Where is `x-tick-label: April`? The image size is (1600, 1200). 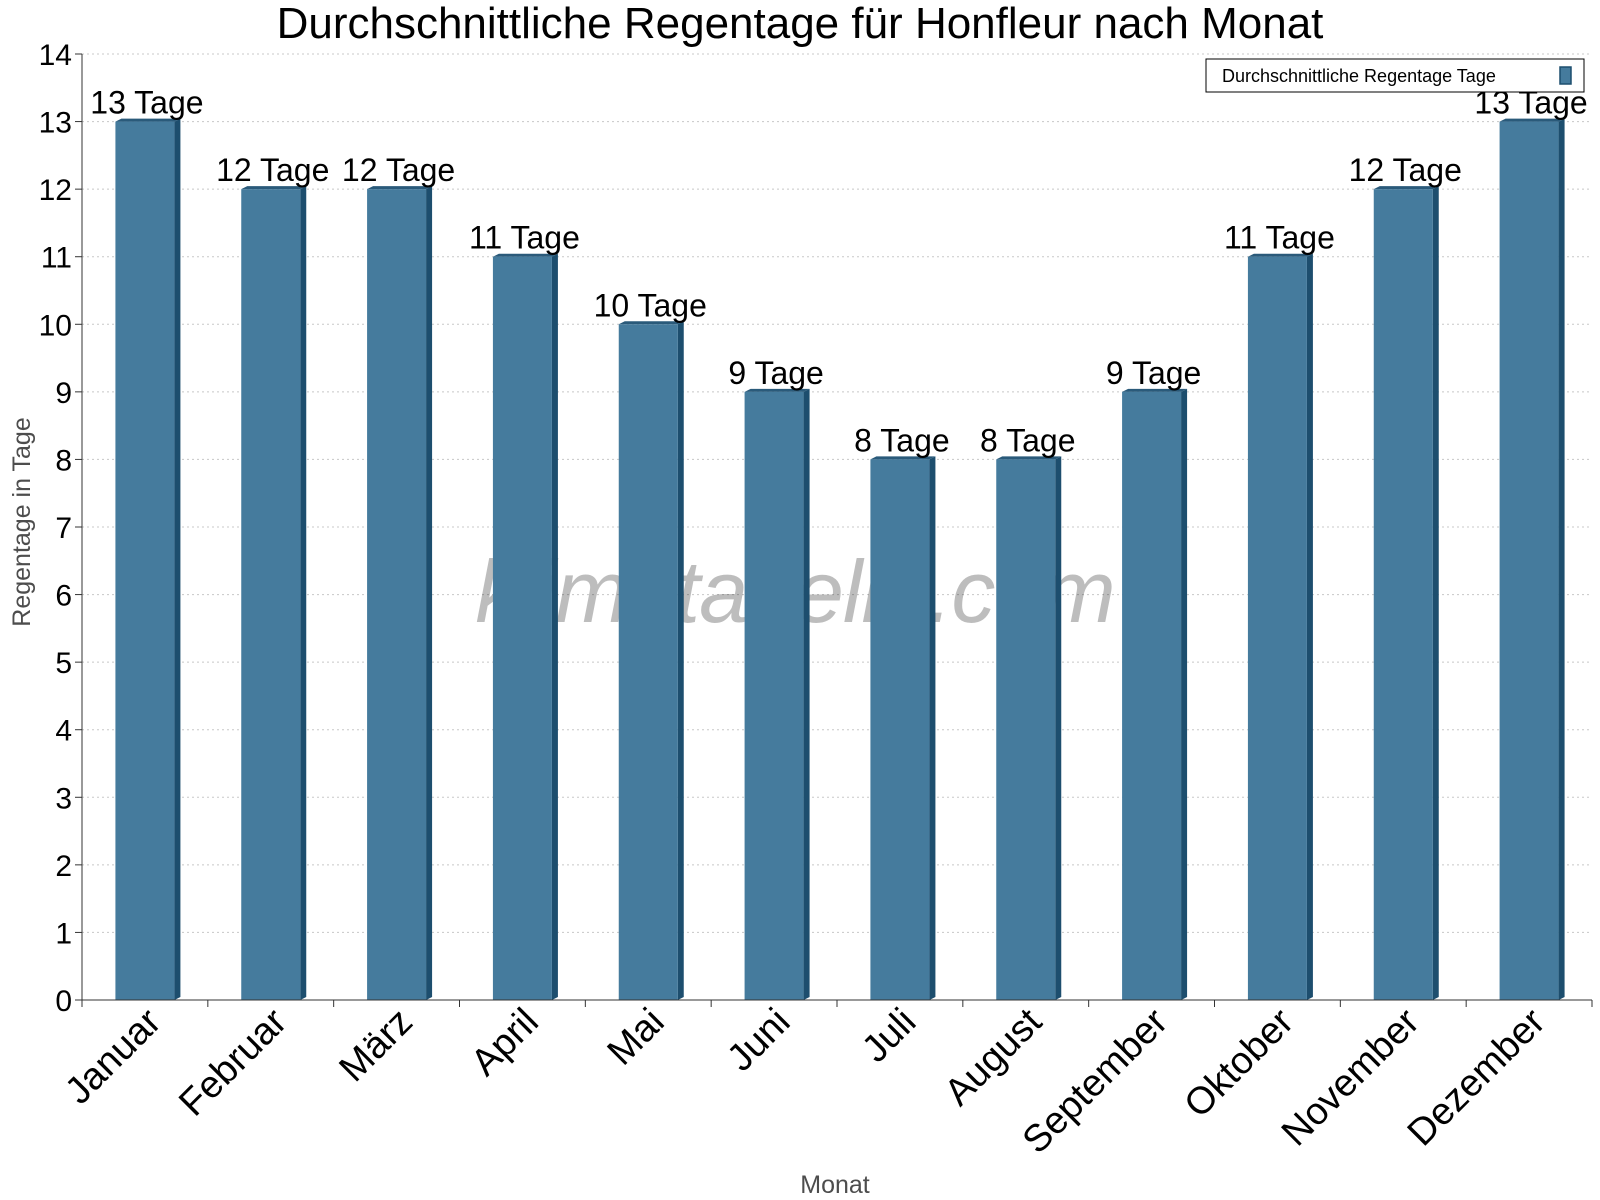
x-tick-label: April is located at coordinates (504, 1042).